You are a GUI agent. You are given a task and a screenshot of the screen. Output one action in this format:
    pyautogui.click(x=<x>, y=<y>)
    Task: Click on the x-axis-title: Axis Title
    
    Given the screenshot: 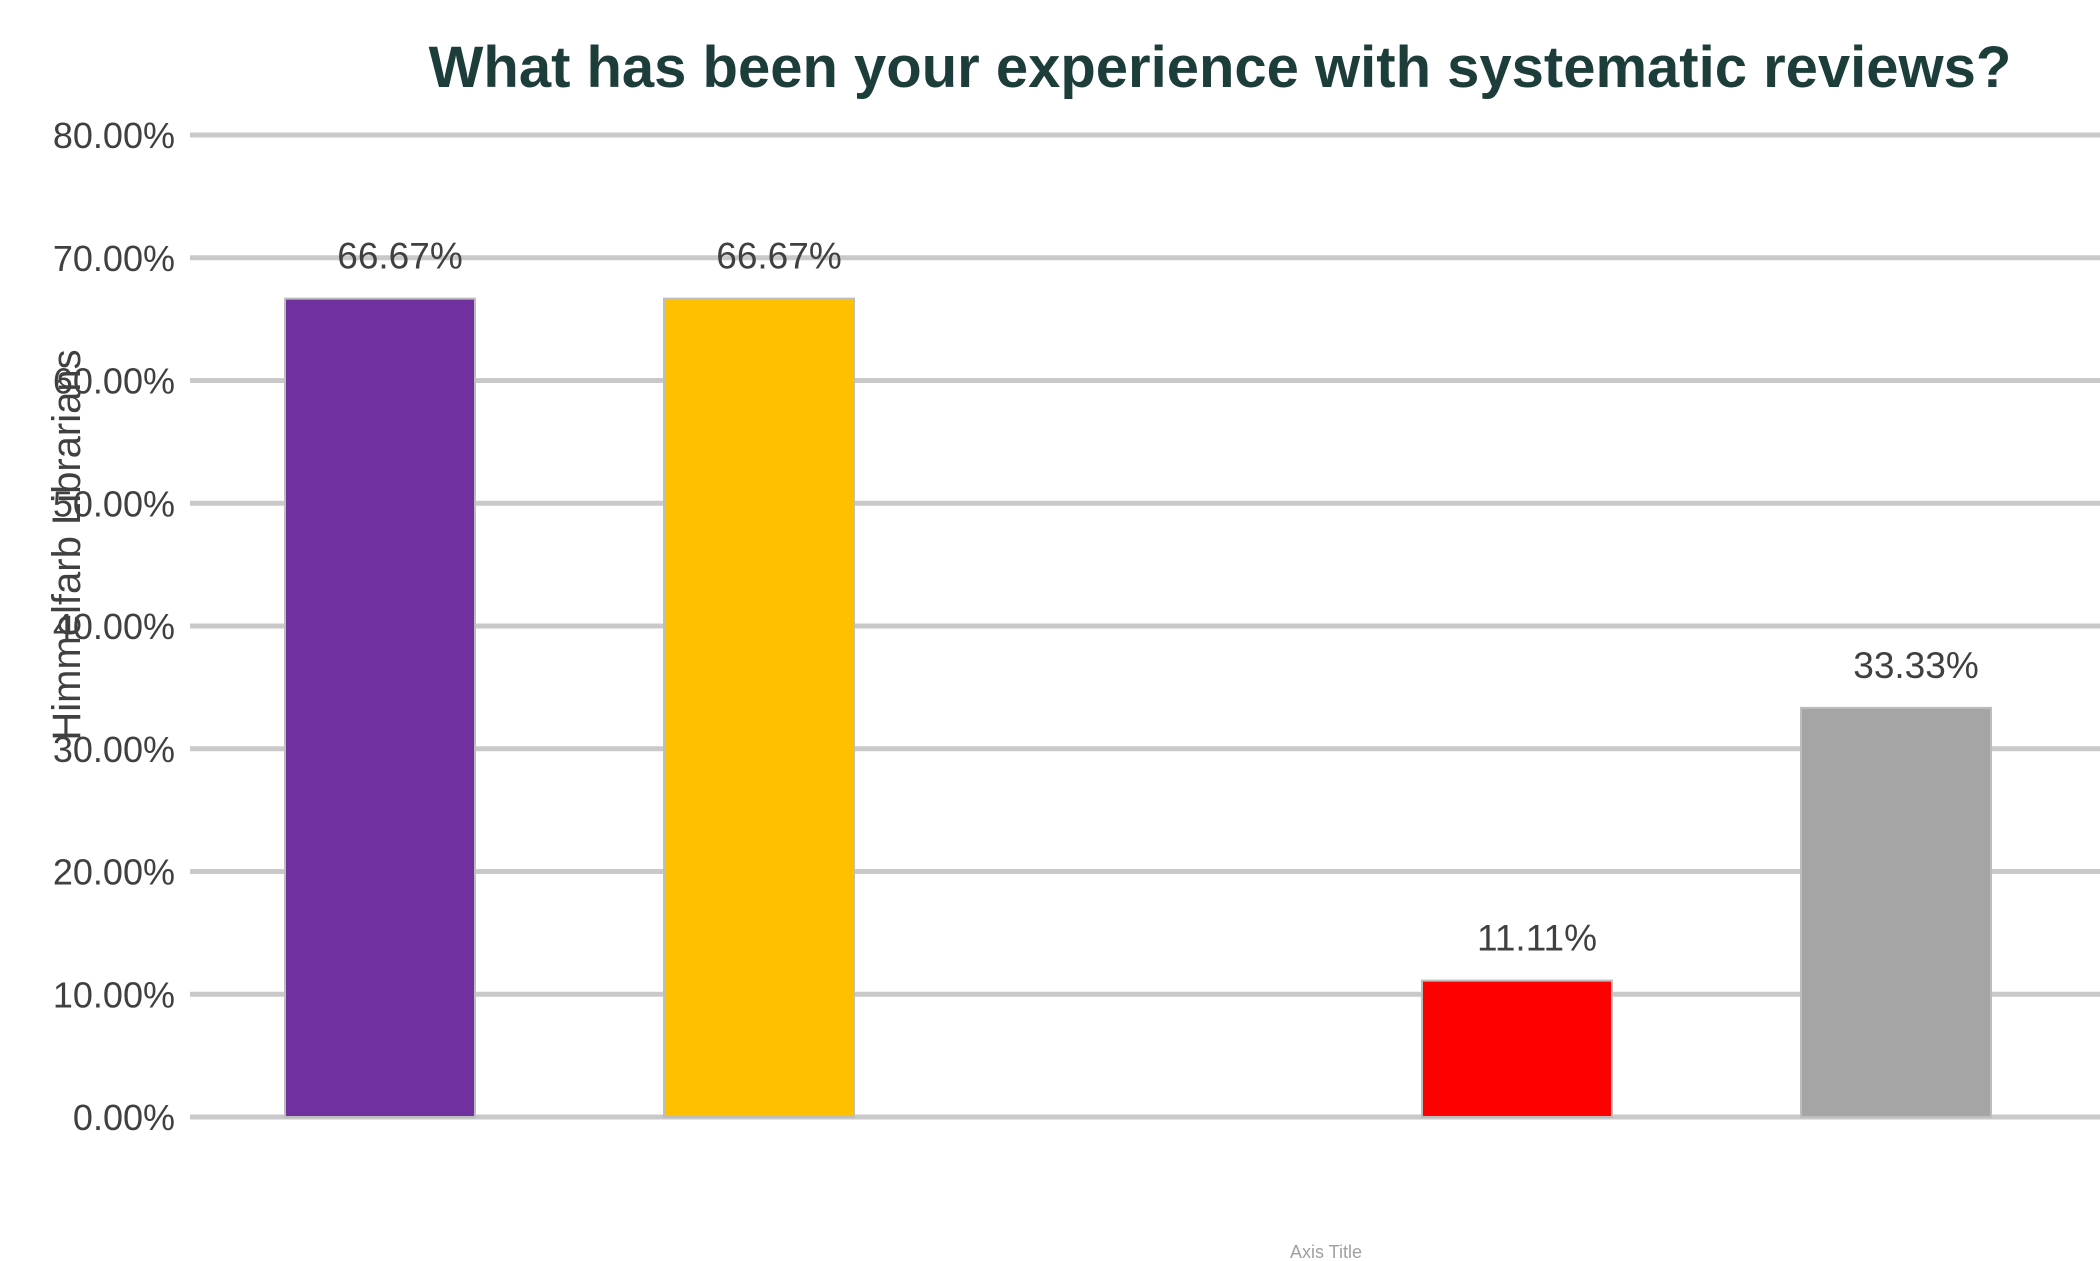 What is the action you would take?
    pyautogui.click(x=1326, y=1251)
    